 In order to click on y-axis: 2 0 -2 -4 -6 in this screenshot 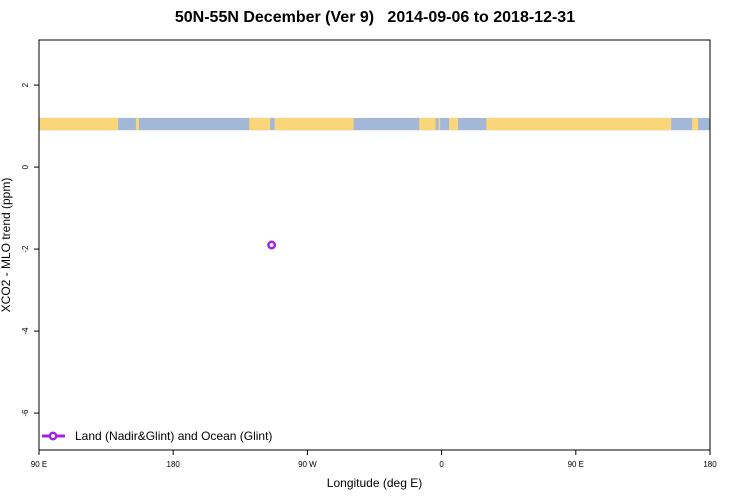, I will do `click(30, 249)`.